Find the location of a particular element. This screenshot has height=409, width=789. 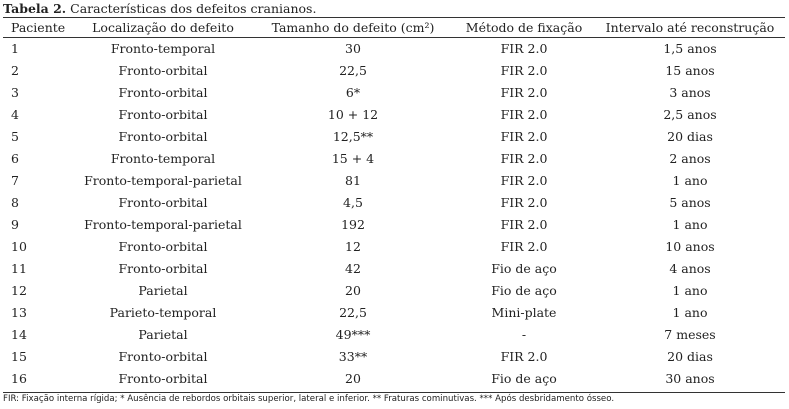

cell-intervalo: 30 anos is located at coordinates (690, 378).